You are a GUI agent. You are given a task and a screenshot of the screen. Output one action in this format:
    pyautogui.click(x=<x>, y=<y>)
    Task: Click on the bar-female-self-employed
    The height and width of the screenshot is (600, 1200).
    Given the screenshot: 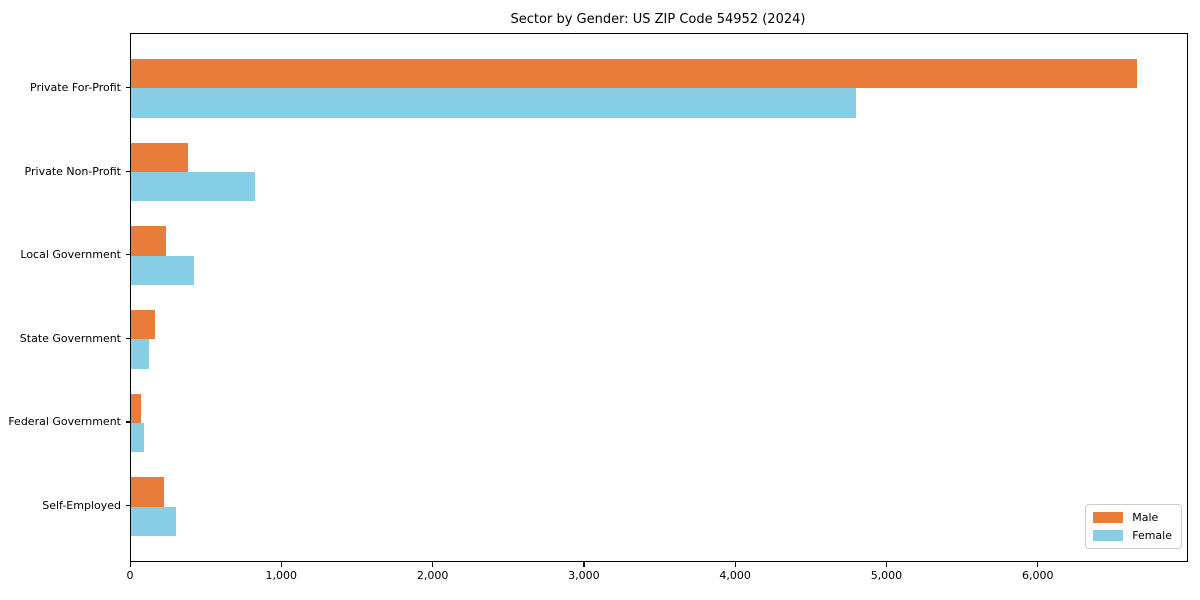 What is the action you would take?
    pyautogui.click(x=154, y=521)
    